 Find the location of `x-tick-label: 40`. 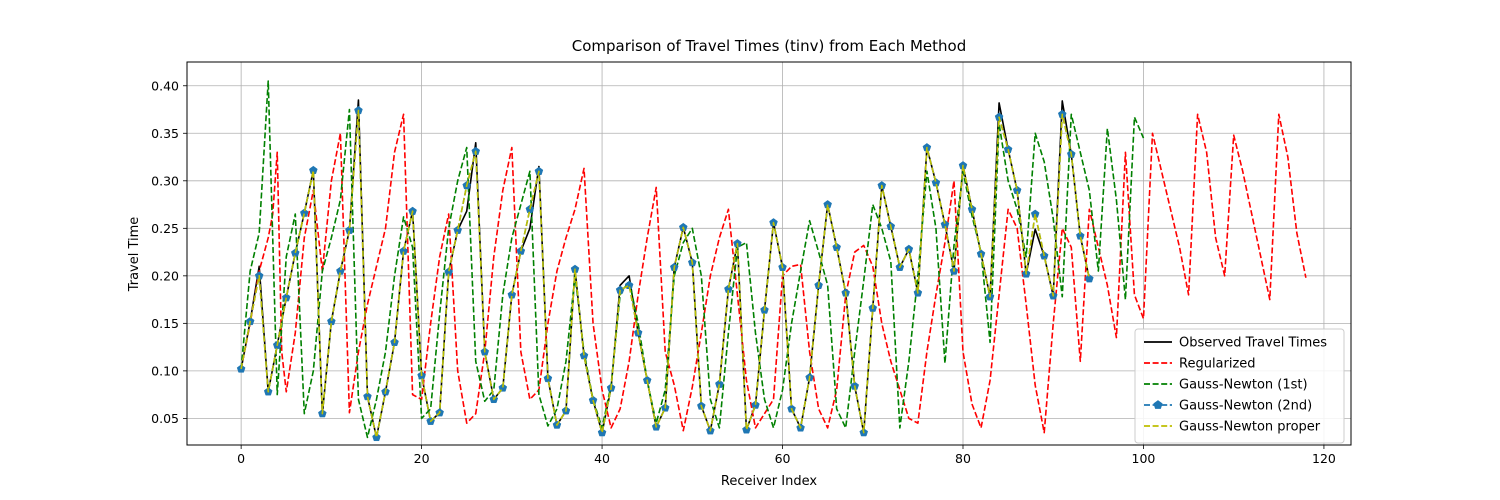

x-tick-label: 40 is located at coordinates (602, 458).